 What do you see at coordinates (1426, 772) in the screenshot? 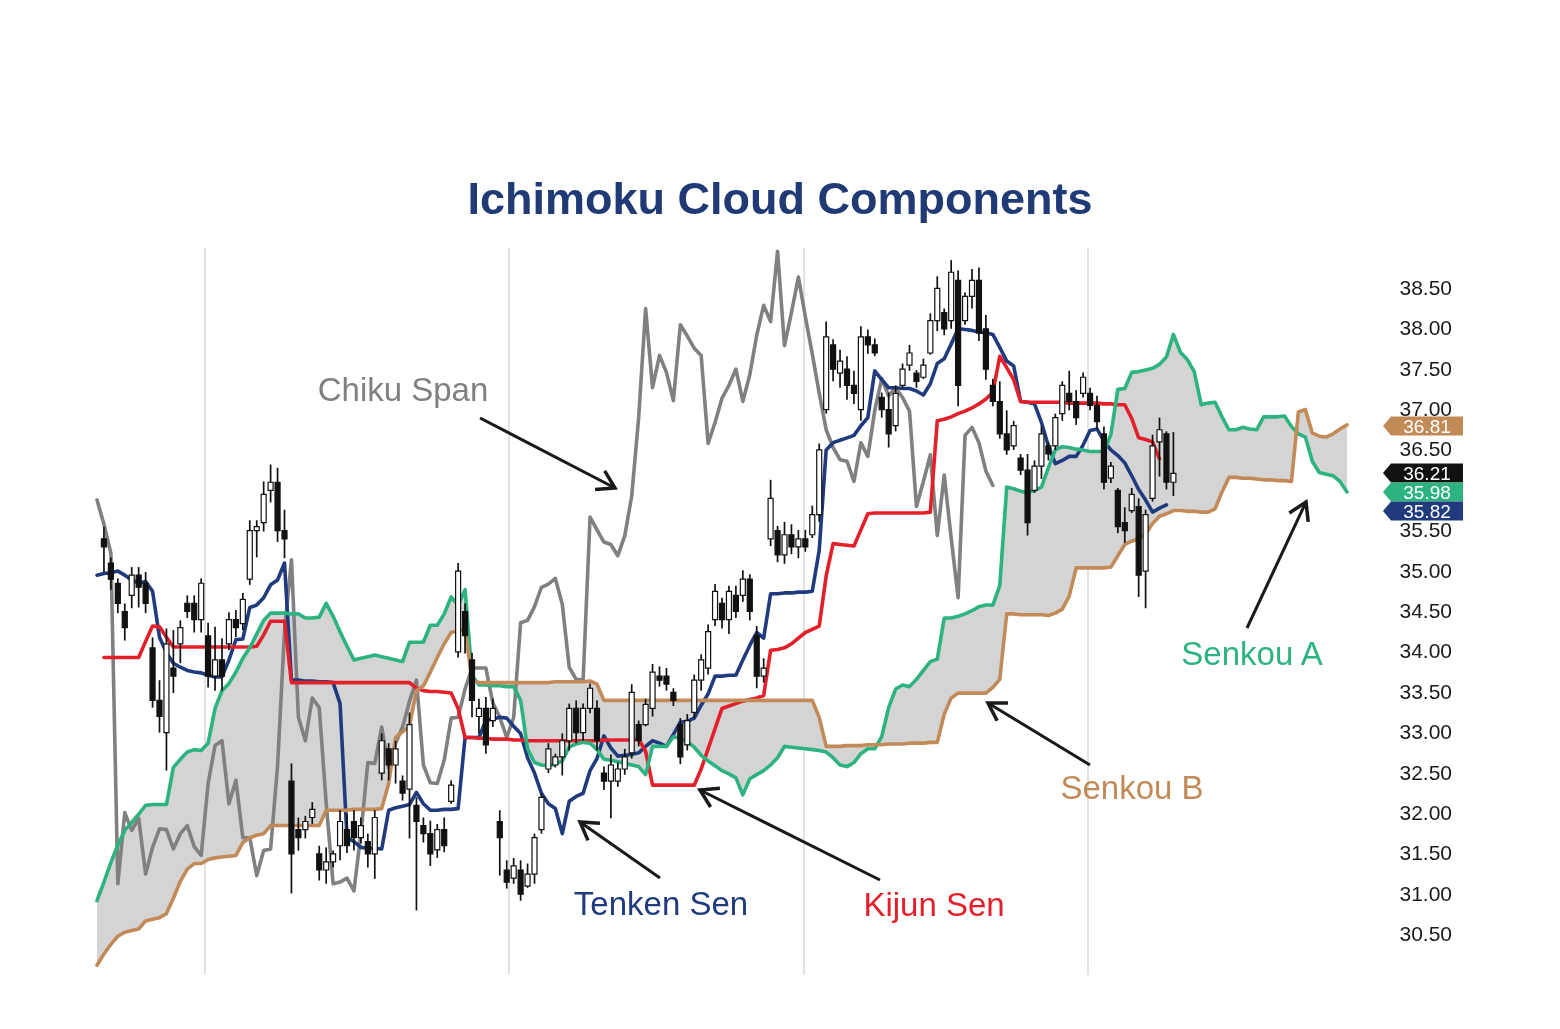
I see `y-tick-label: 32.50` at bounding box center [1426, 772].